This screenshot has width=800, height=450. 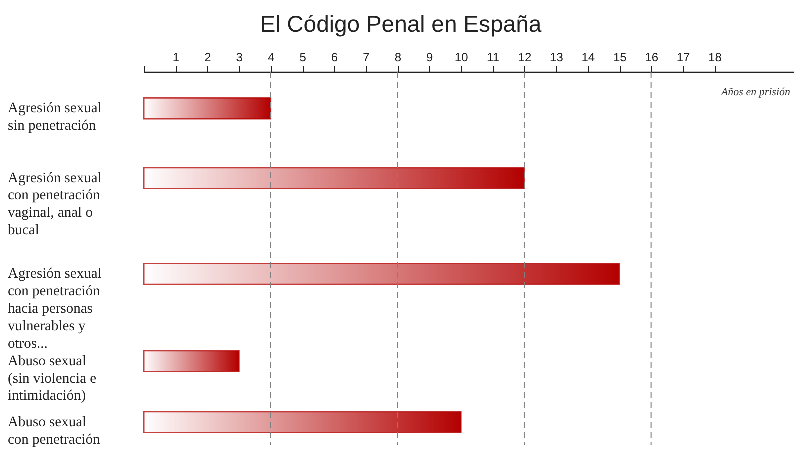 I want to click on x-tick-label: 13, so click(x=557, y=57).